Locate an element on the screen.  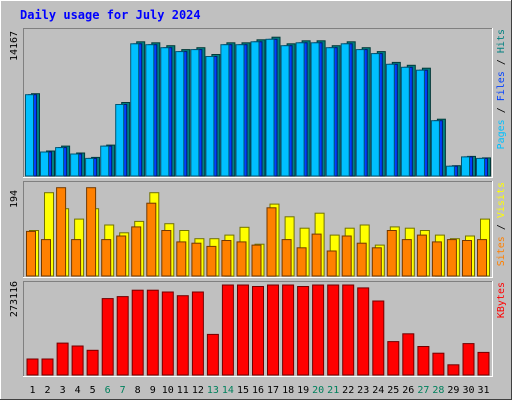
x-tick-label-day-26: 26 is located at coordinates (408, 390).